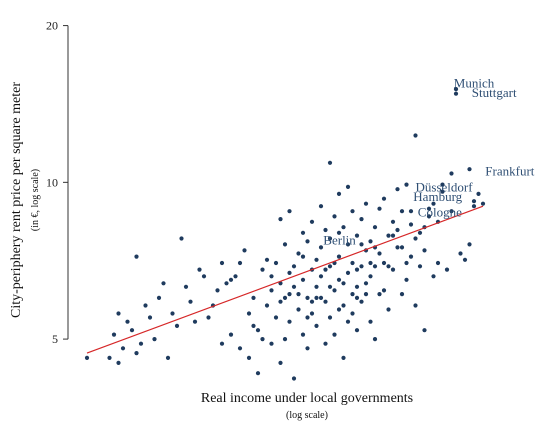  Describe the element at coordinates (307, 415) in the screenshot. I see `x-axis-scale-note: (log scale)` at that location.